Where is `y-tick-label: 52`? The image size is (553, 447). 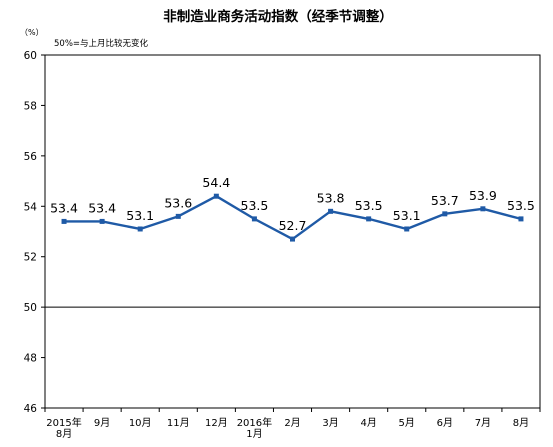 y-tick-label: 52 is located at coordinates (30, 258).